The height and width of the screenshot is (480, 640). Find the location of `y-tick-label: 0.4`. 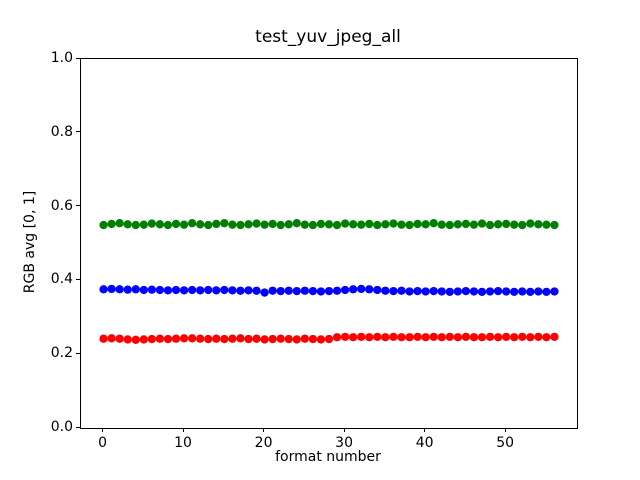

y-tick-label: 0.4 is located at coordinates (61, 279).